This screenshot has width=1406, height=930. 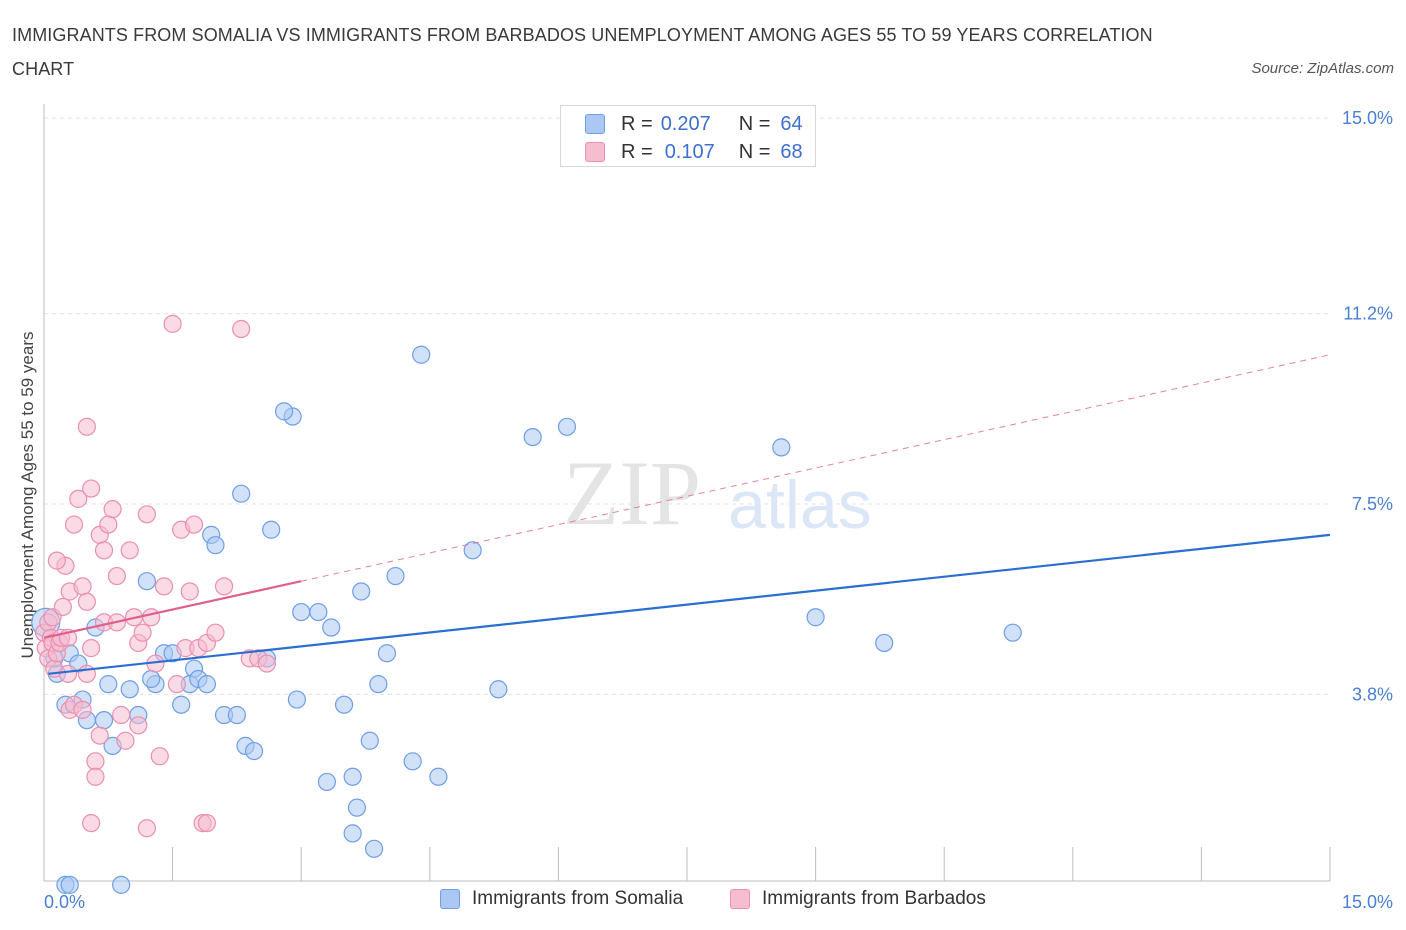 What do you see at coordinates (1372, 694) in the screenshot?
I see `y-tick-label: 3.8%` at bounding box center [1372, 694].